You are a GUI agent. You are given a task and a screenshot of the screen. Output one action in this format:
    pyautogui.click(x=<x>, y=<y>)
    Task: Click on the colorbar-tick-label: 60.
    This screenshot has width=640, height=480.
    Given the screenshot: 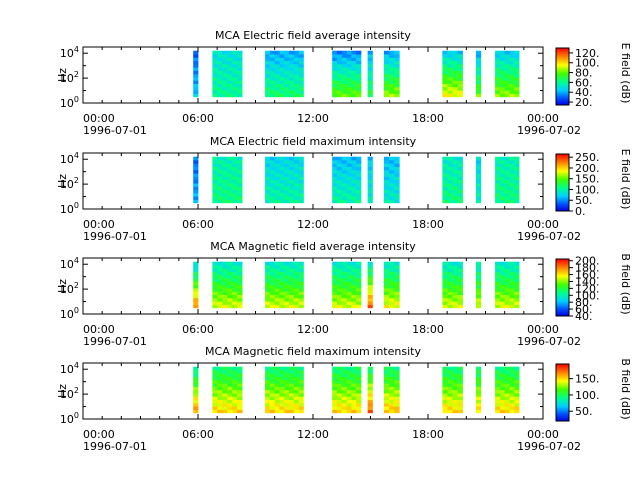 What is the action you would take?
    pyautogui.click(x=584, y=309)
    